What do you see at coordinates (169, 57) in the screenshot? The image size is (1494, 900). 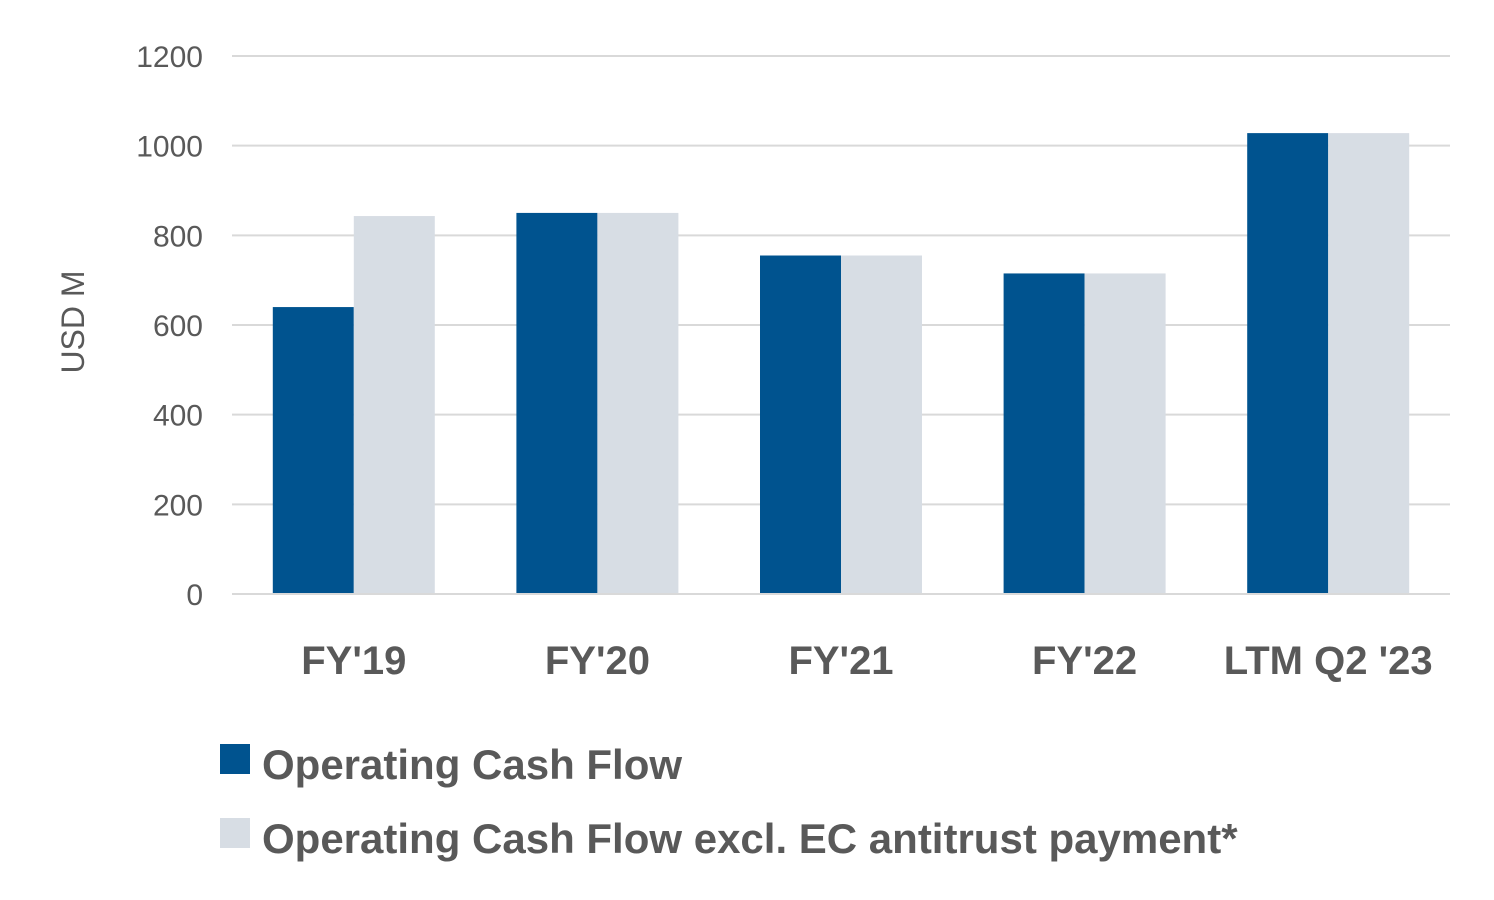 I see `y-tick-label: 1200` at bounding box center [169, 57].